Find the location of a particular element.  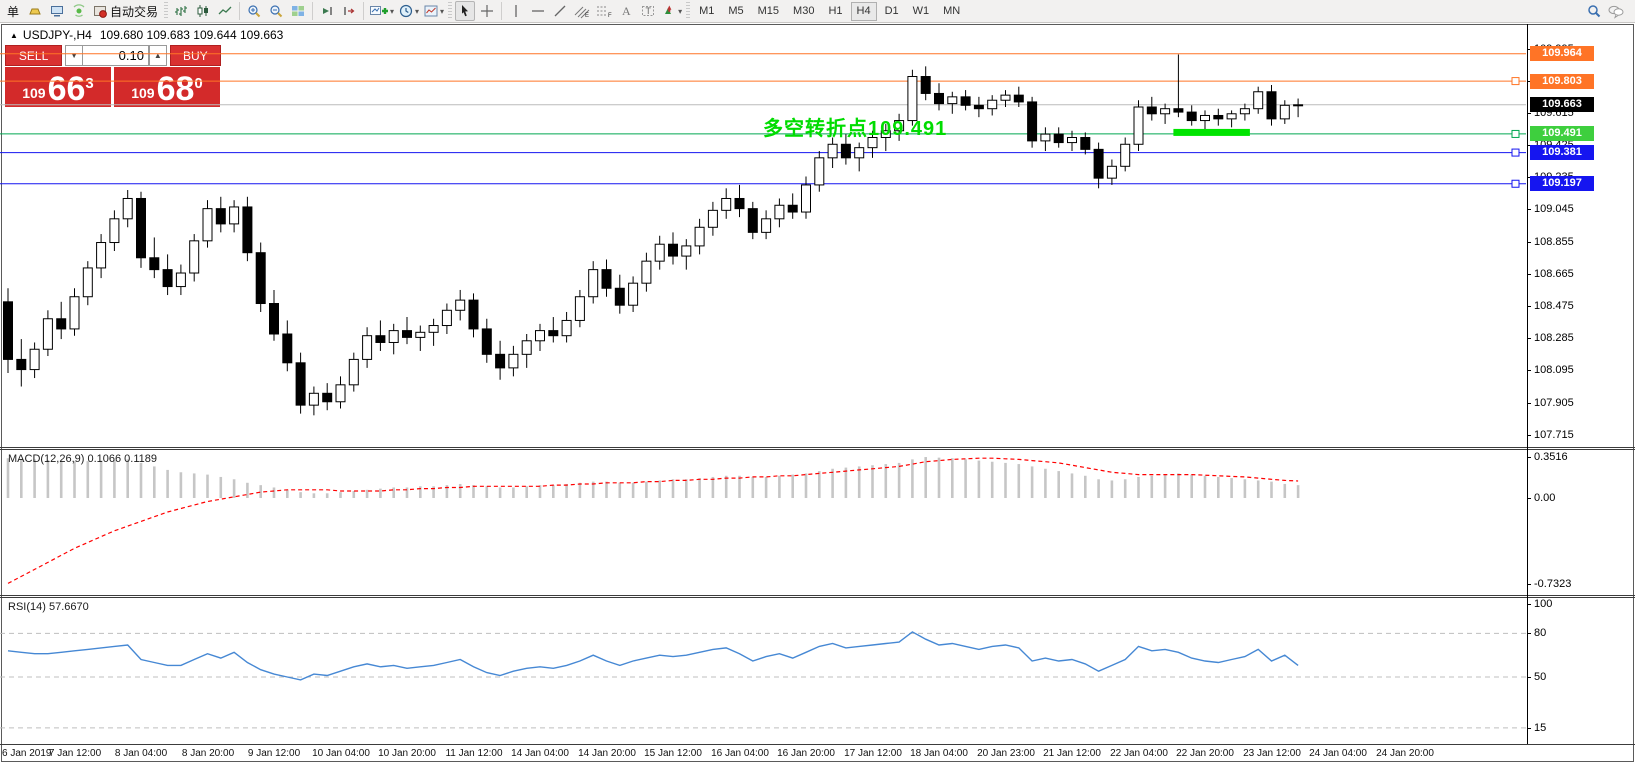

channel-tool: E is located at coordinates (582, 11).